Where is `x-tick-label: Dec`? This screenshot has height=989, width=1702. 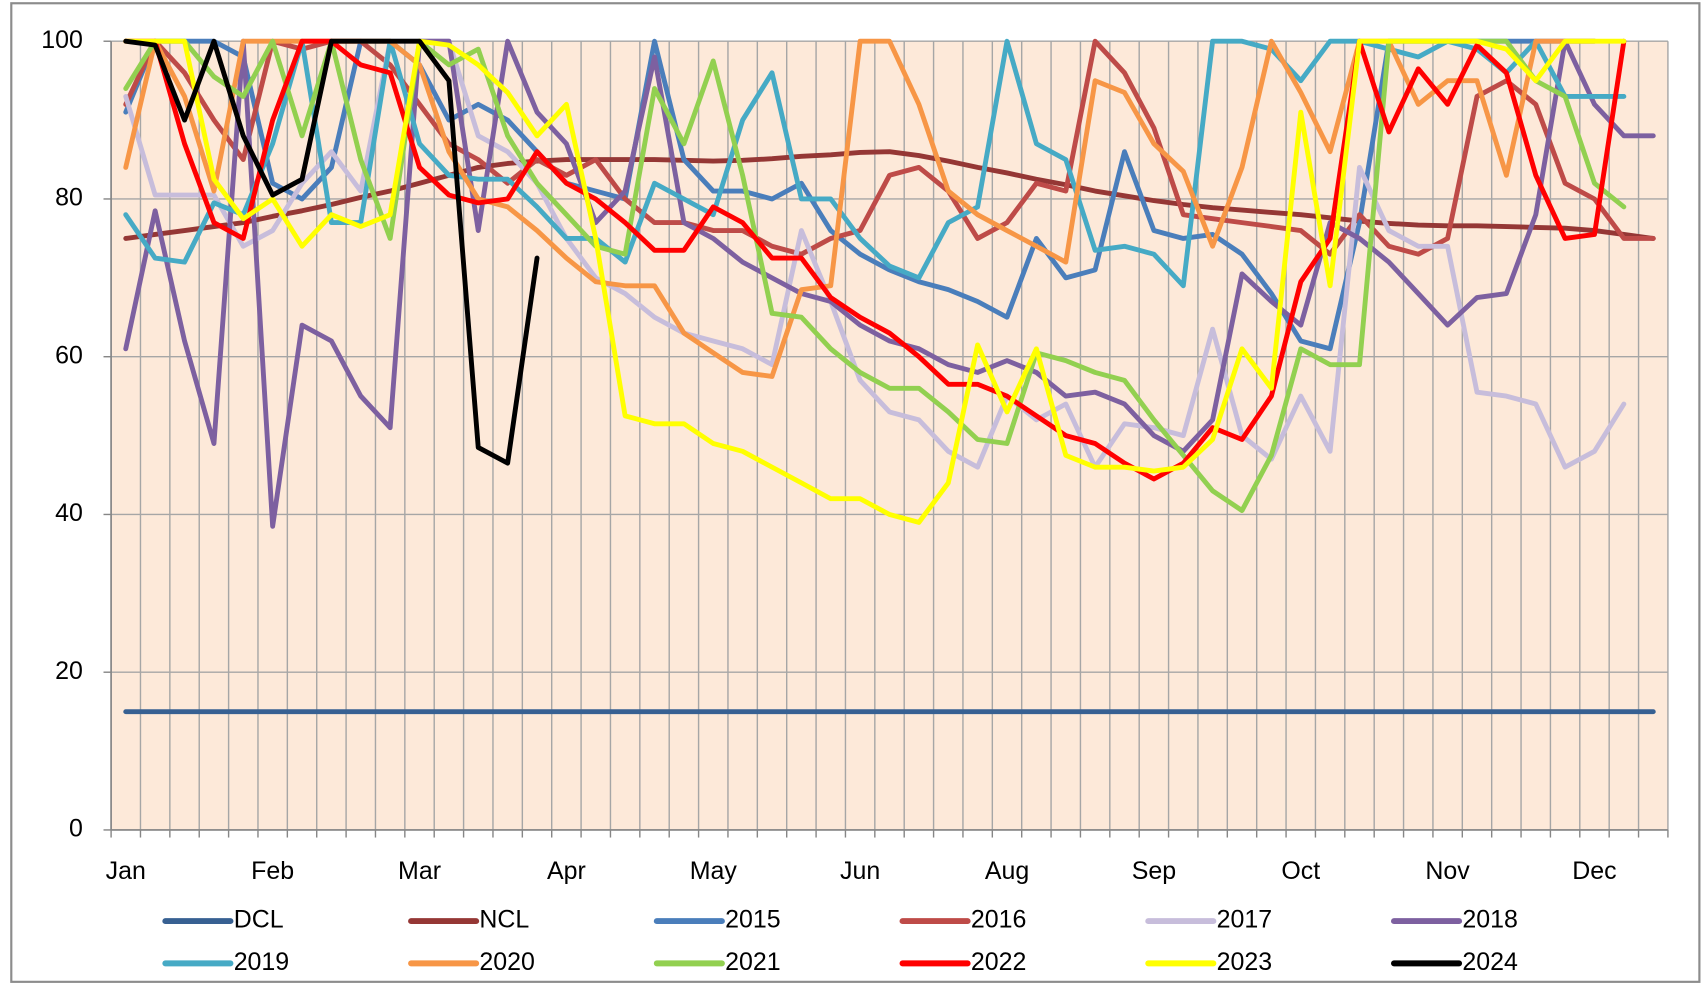
x-tick-label: Dec is located at coordinates (1594, 871).